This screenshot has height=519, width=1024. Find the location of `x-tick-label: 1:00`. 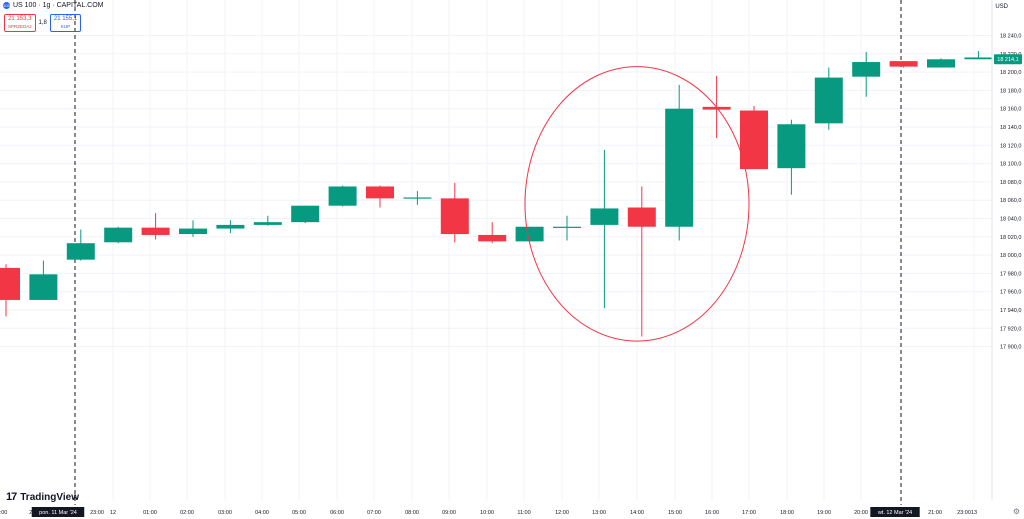

x-tick-label: 1:00 is located at coordinates (3, 513).